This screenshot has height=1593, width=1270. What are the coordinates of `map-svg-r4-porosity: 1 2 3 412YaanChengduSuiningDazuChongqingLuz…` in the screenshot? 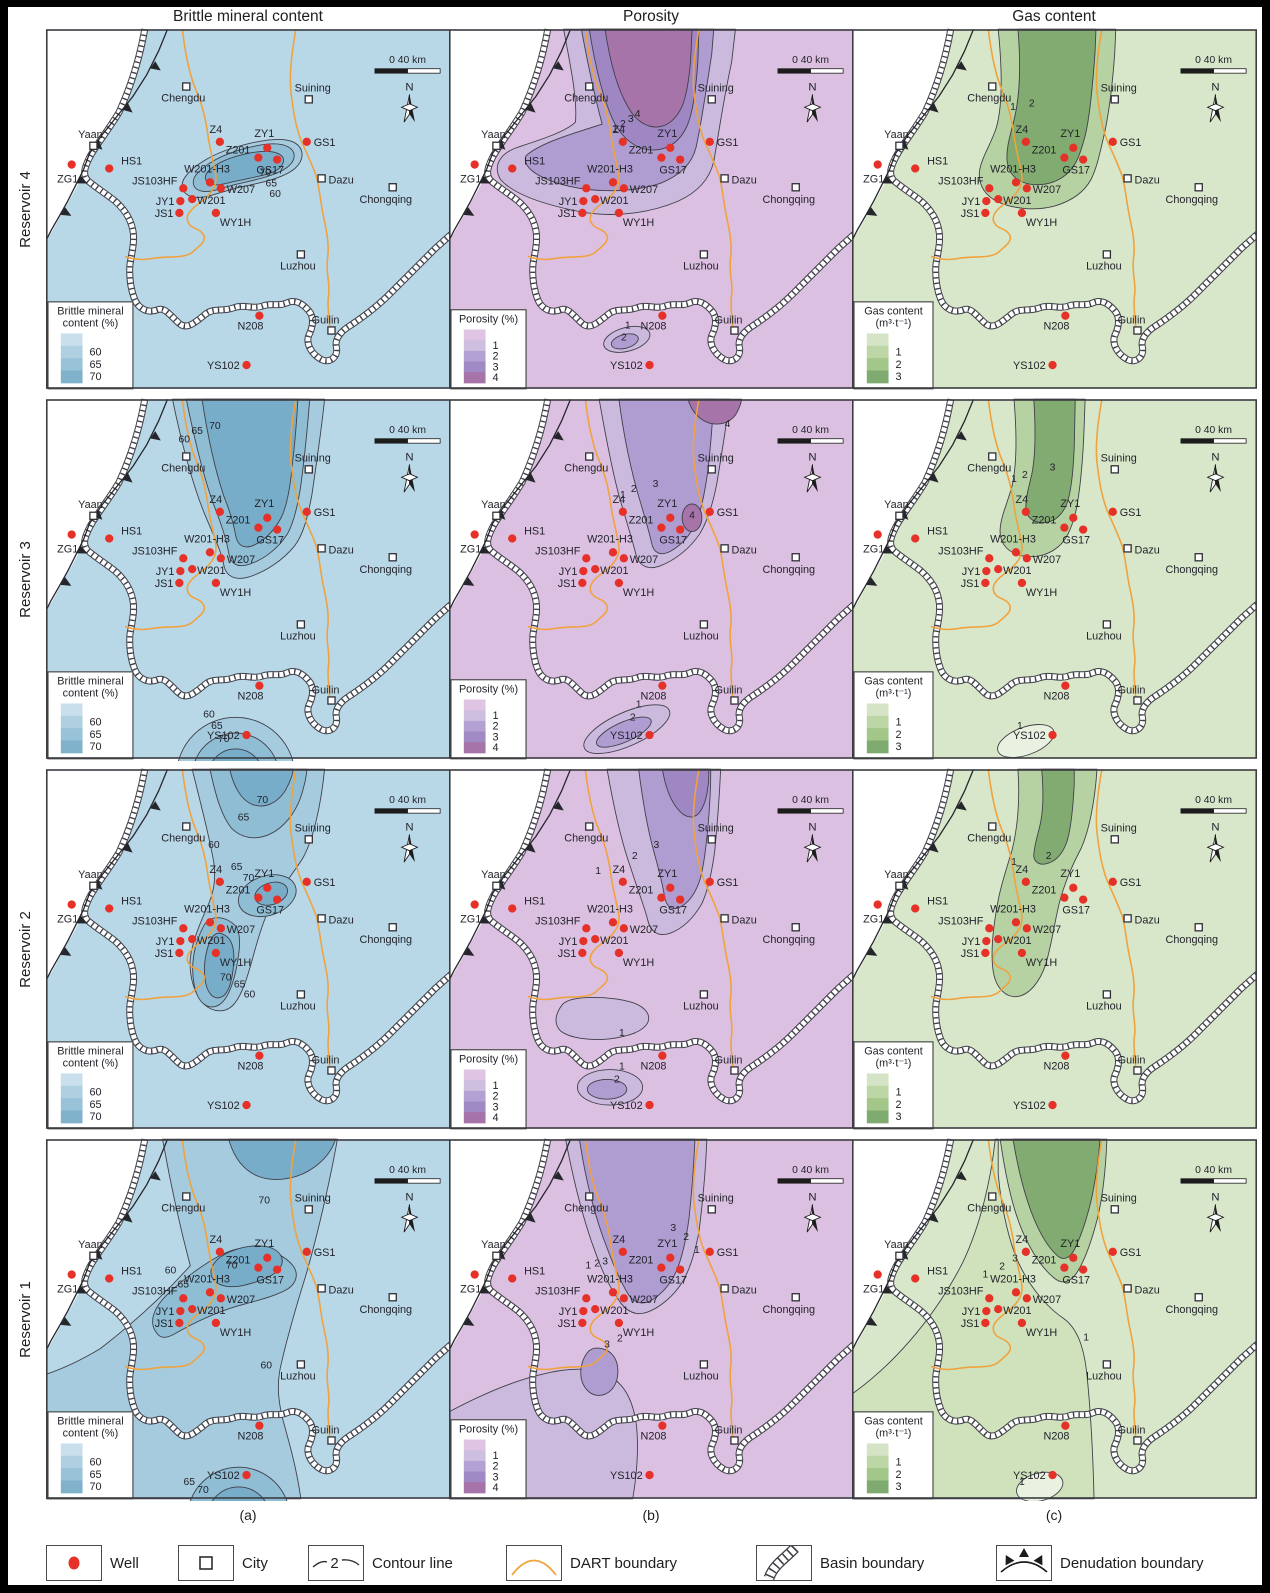 It's located at (653, 209).